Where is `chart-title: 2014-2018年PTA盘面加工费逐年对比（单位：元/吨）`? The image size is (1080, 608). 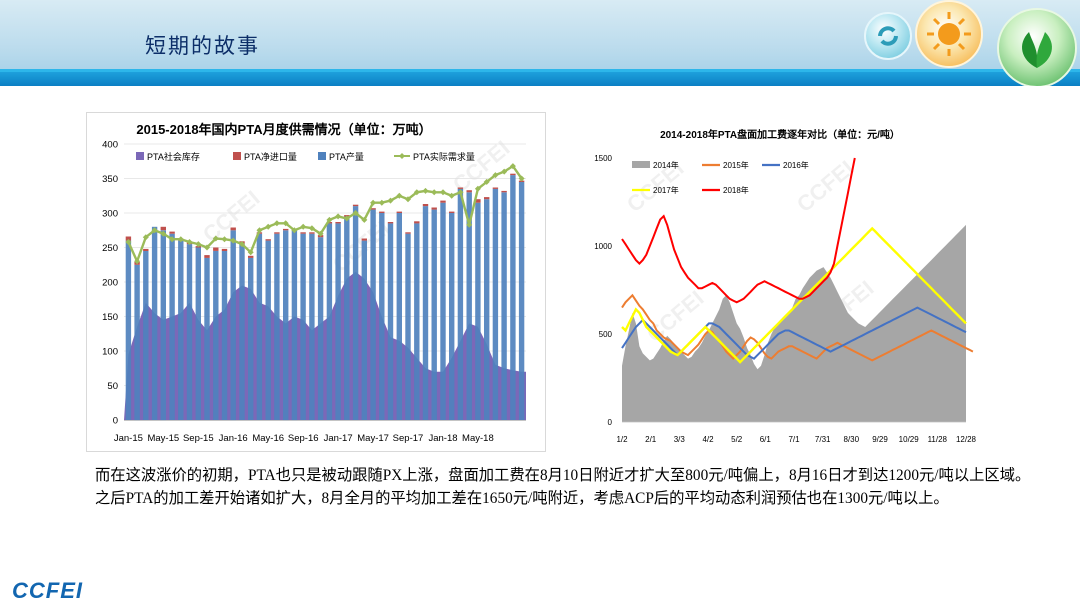
chart-title: 2014-2018年PTA盘面加工费逐年对比（单位：元/吨） is located at coordinates (780, 134).